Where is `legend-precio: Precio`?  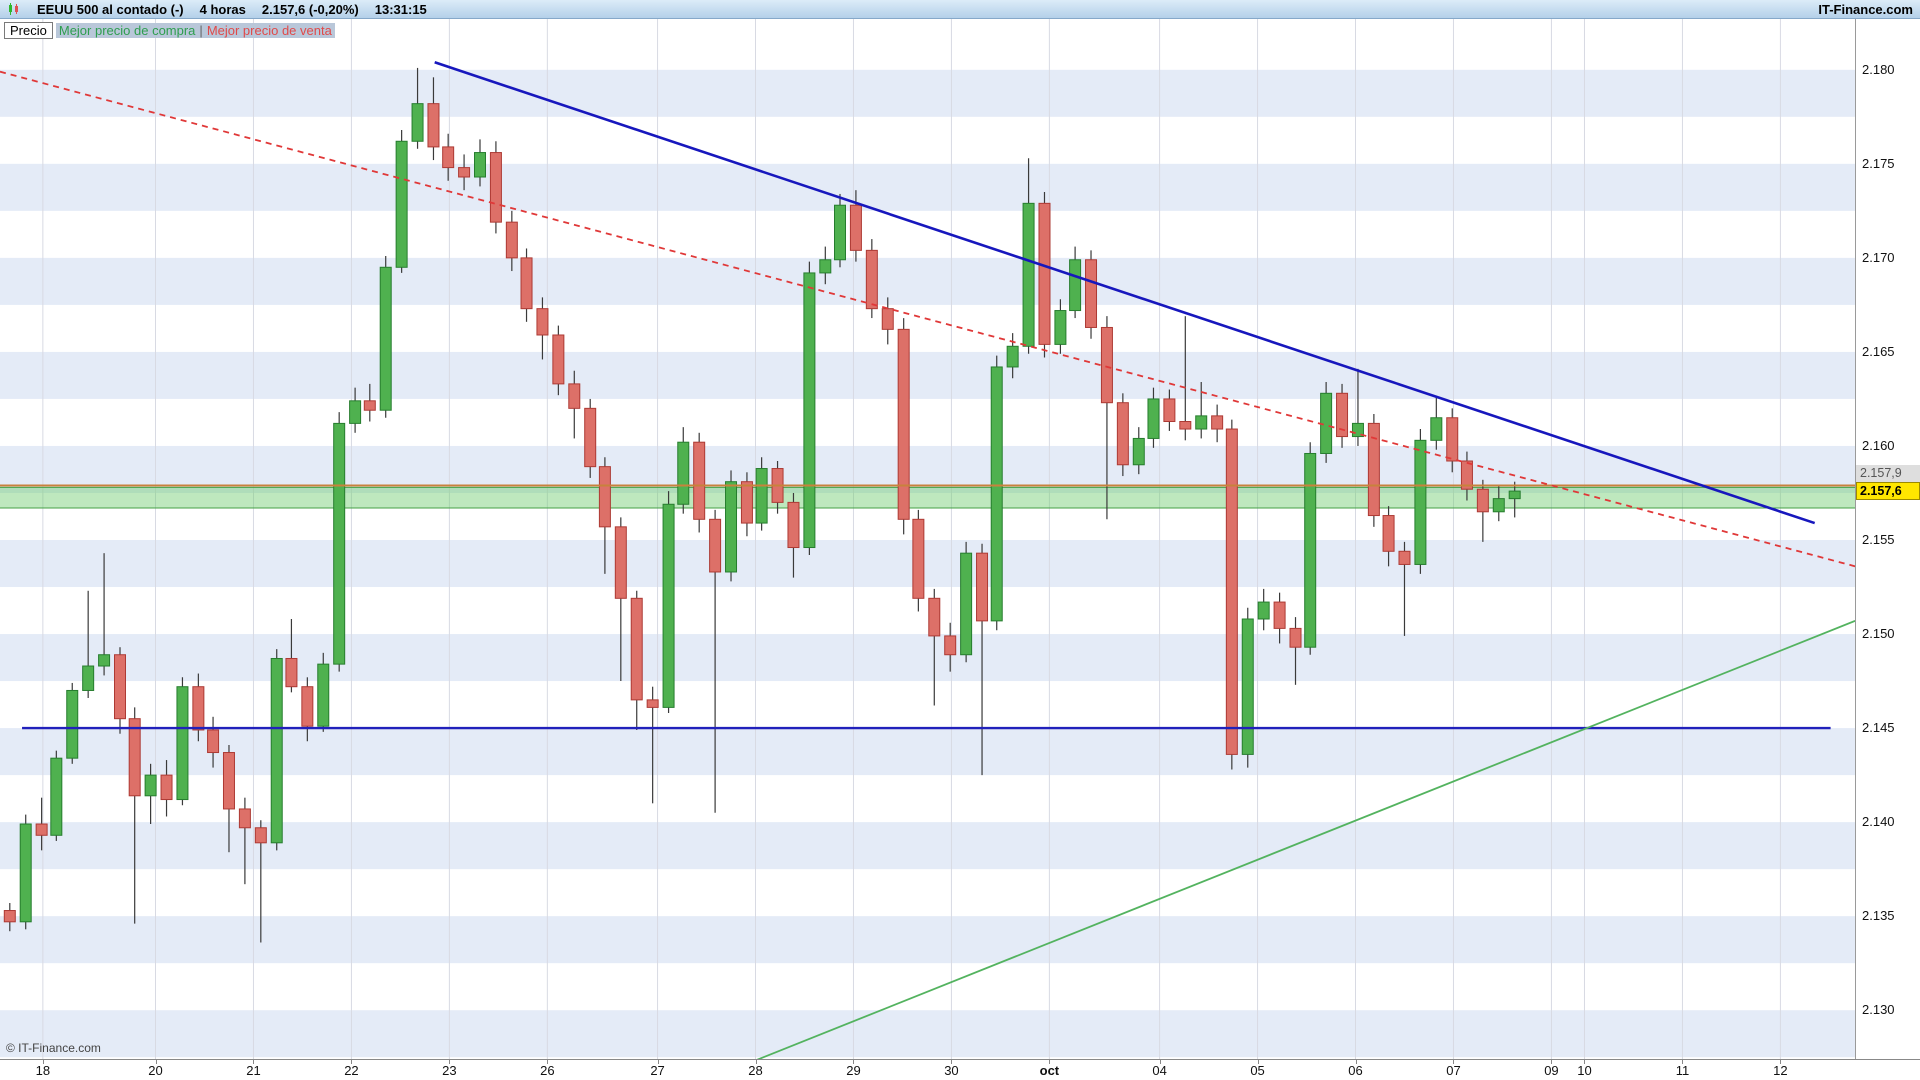
legend-precio: Precio is located at coordinates (28, 30).